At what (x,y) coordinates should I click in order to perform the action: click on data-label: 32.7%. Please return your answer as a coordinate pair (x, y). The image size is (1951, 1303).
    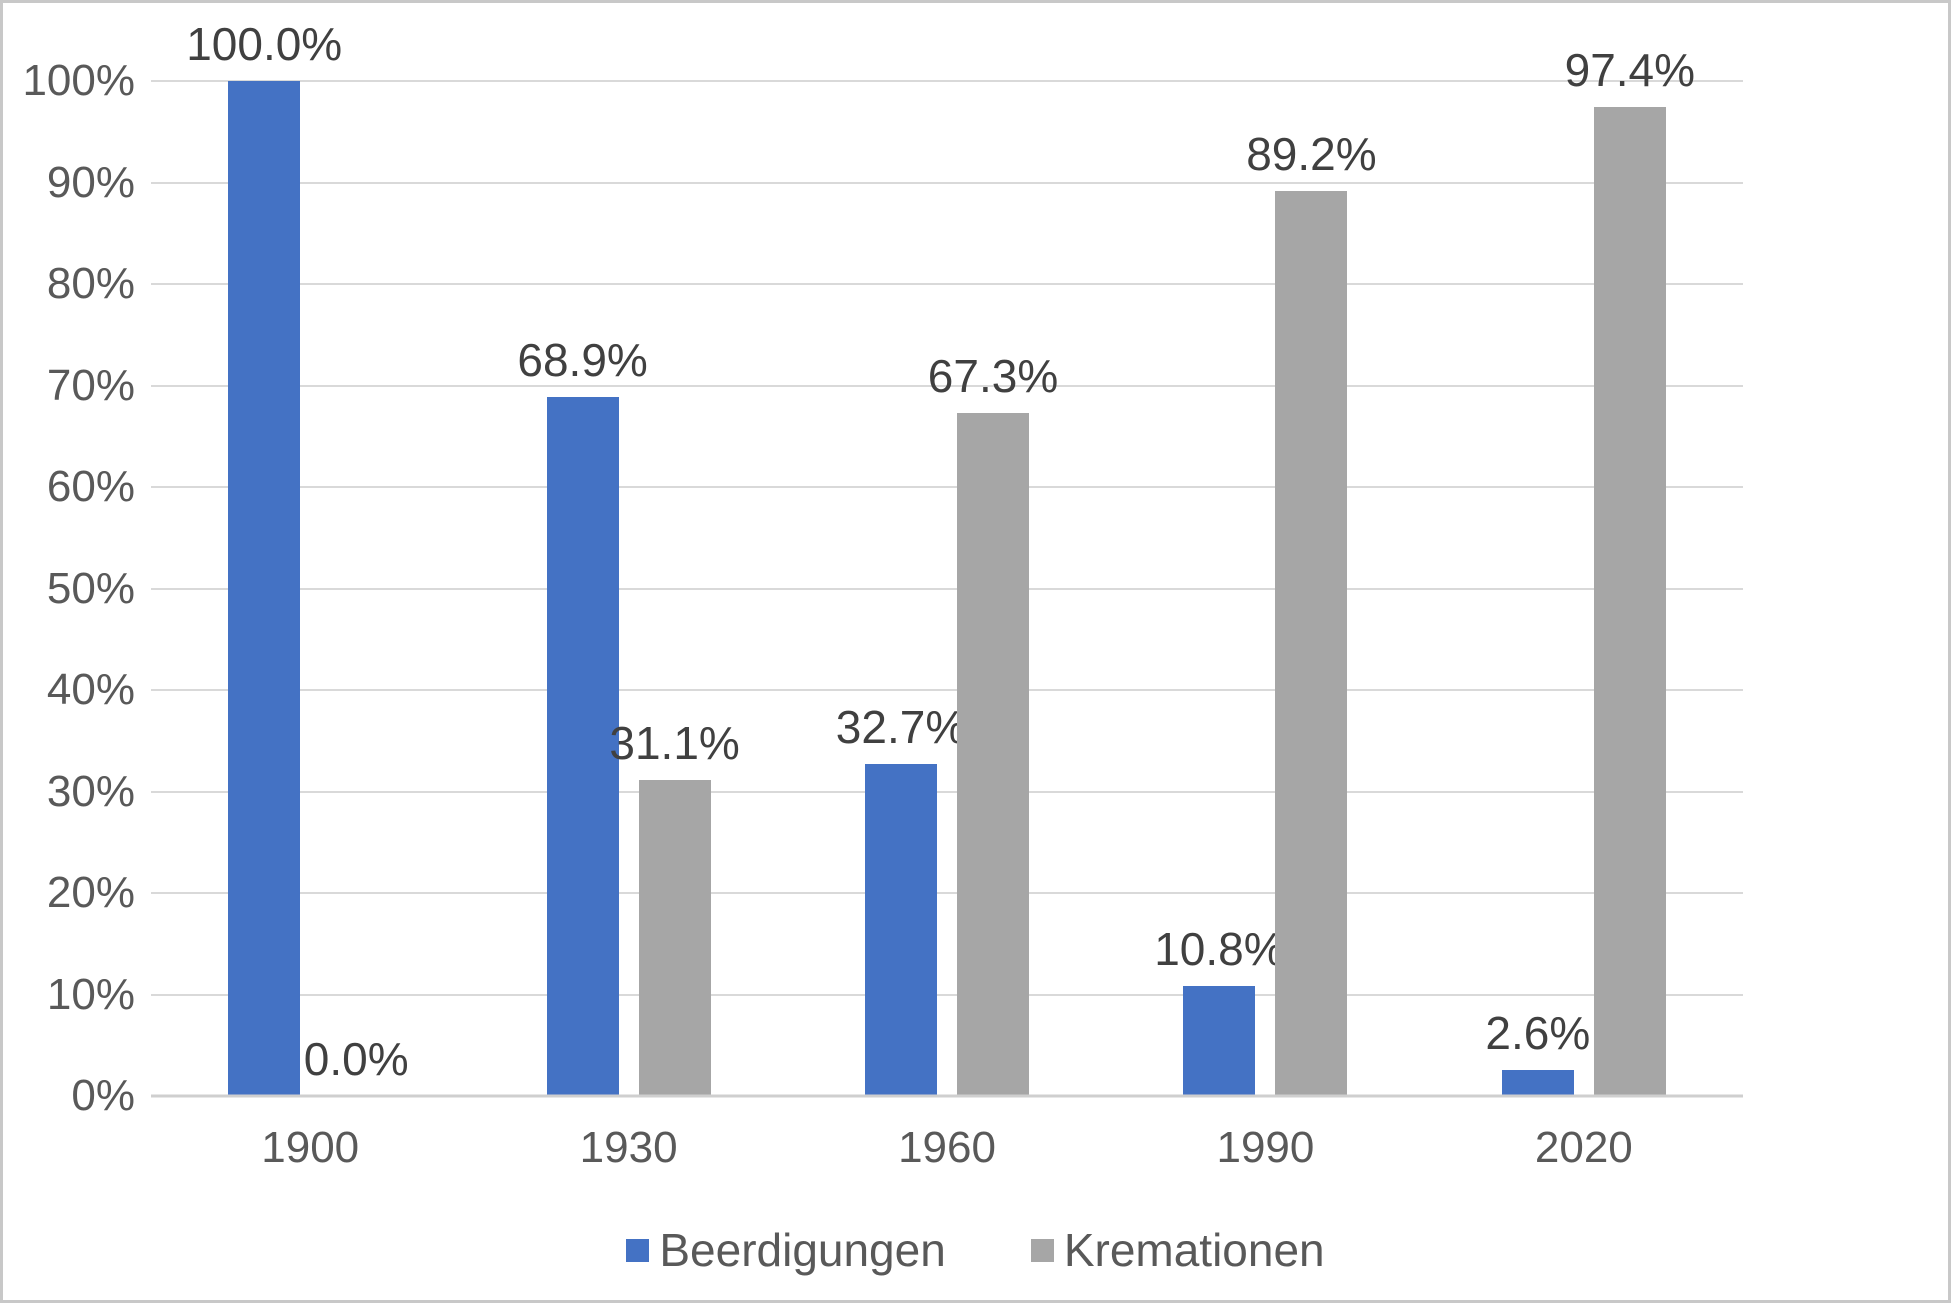
    Looking at the image, I should click on (901, 727).